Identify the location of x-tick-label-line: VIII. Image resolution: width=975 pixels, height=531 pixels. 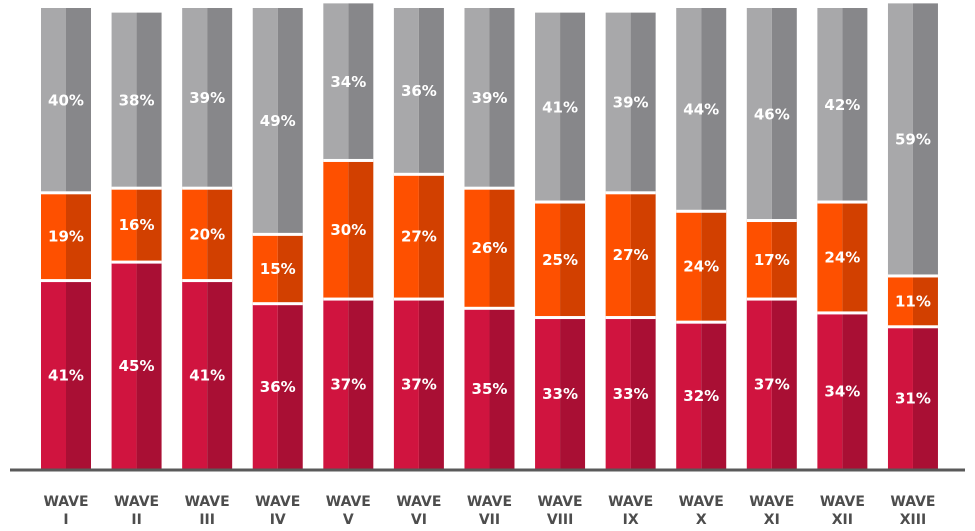
(560, 520).